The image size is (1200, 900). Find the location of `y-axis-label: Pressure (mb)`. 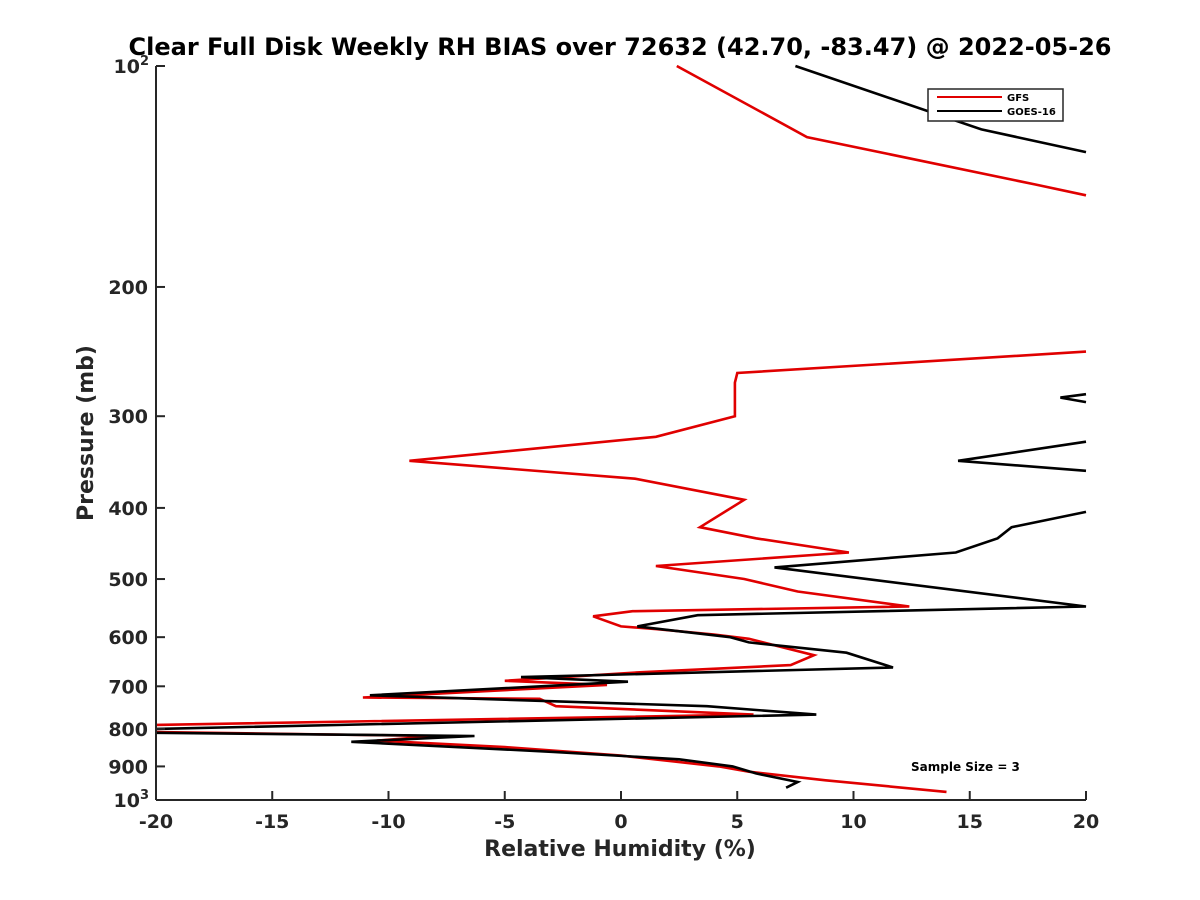

y-axis-label: Pressure (mb) is located at coordinates (86, 433).